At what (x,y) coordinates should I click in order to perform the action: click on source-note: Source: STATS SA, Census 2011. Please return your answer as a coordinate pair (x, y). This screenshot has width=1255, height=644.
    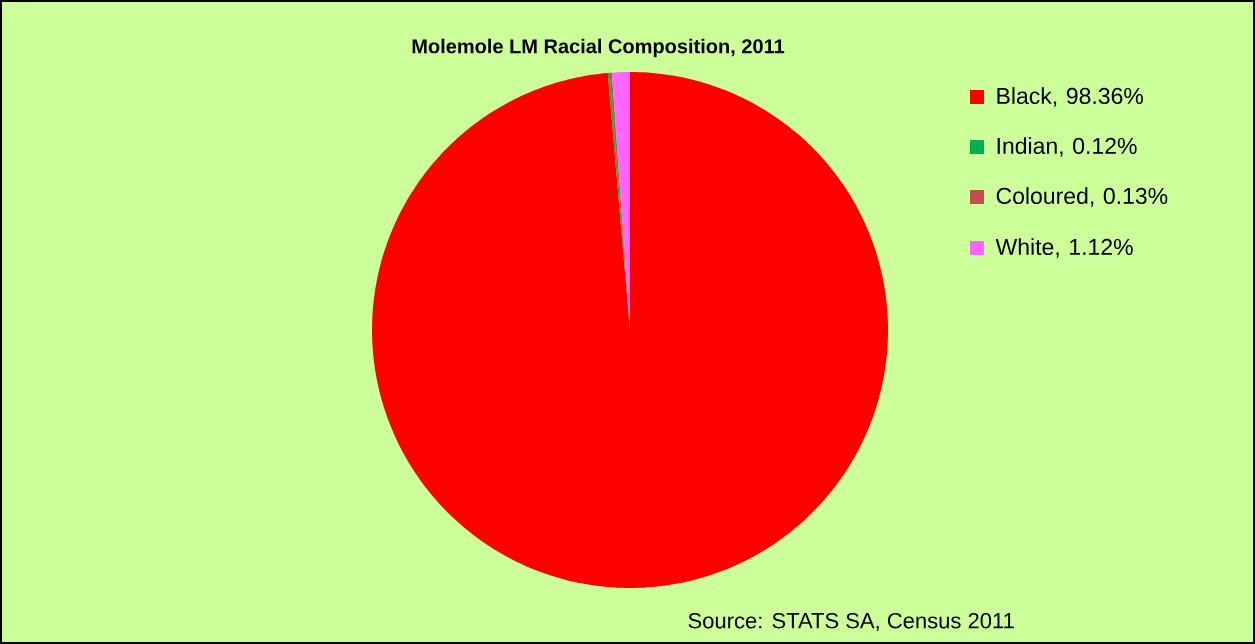
    Looking at the image, I should click on (851, 622).